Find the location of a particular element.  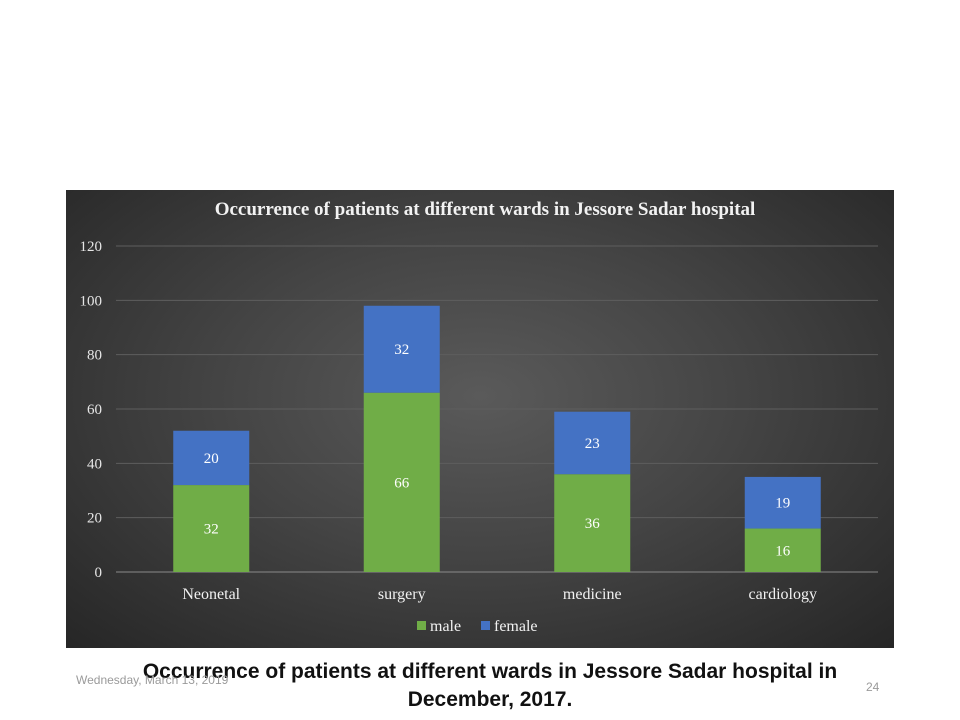

data-label-female: 23 is located at coordinates (592, 444).